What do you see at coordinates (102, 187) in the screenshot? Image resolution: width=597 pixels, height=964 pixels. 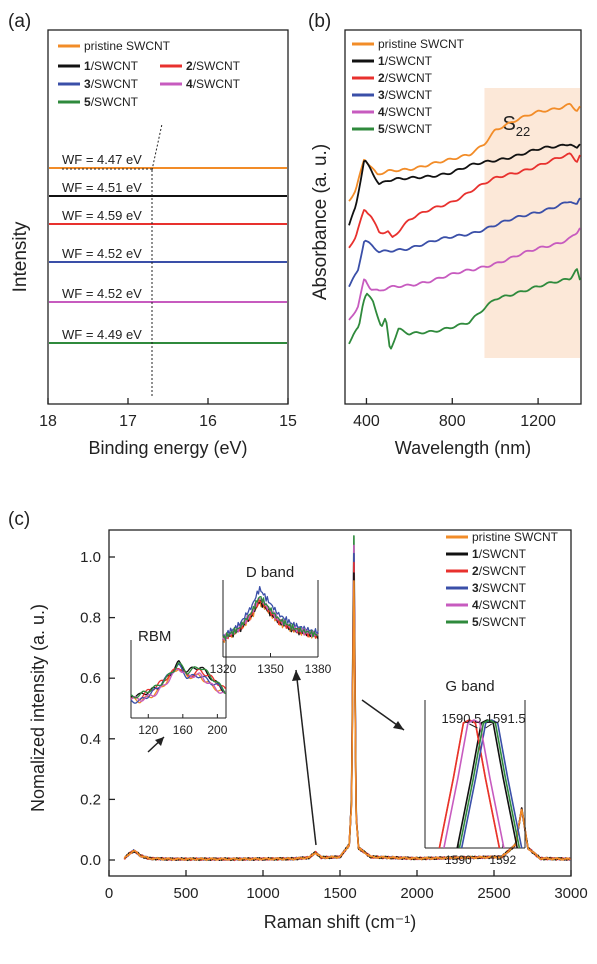 I see `panel-a-wf-annotation-1: WF = 4.51 eV` at bounding box center [102, 187].